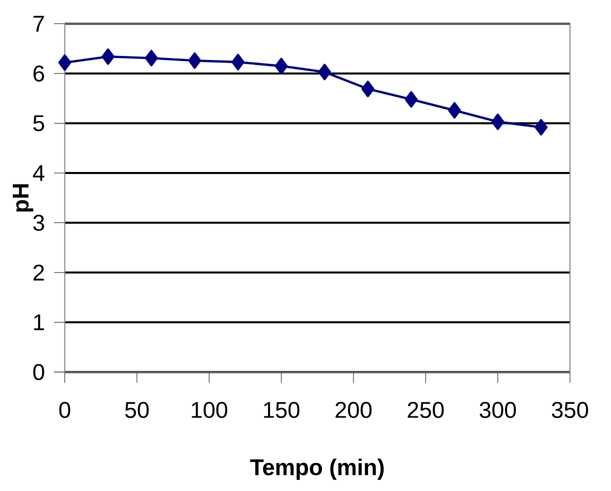 This screenshot has height=491, width=611. What do you see at coordinates (39, 24) in the screenshot?
I see `y-tick-label: 7` at bounding box center [39, 24].